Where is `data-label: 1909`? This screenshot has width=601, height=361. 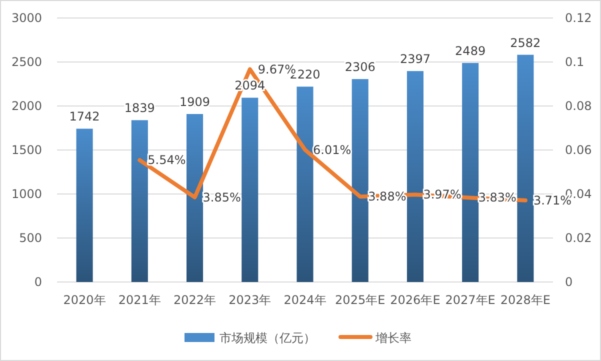 data-label: 1909 is located at coordinates (195, 102).